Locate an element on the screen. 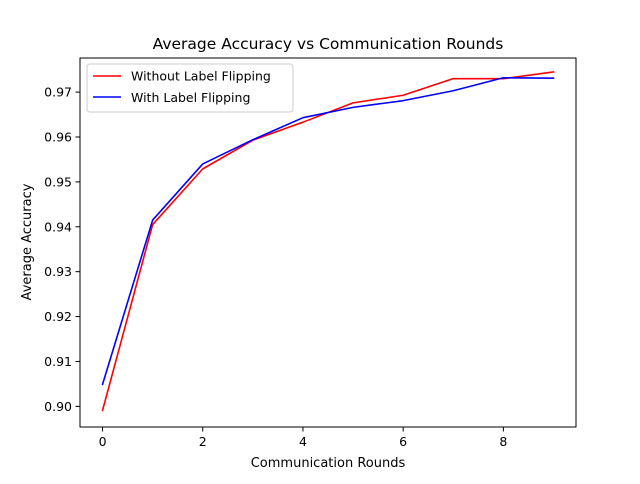 The height and width of the screenshot is (484, 640). x-tick-label: 6 is located at coordinates (403, 441).